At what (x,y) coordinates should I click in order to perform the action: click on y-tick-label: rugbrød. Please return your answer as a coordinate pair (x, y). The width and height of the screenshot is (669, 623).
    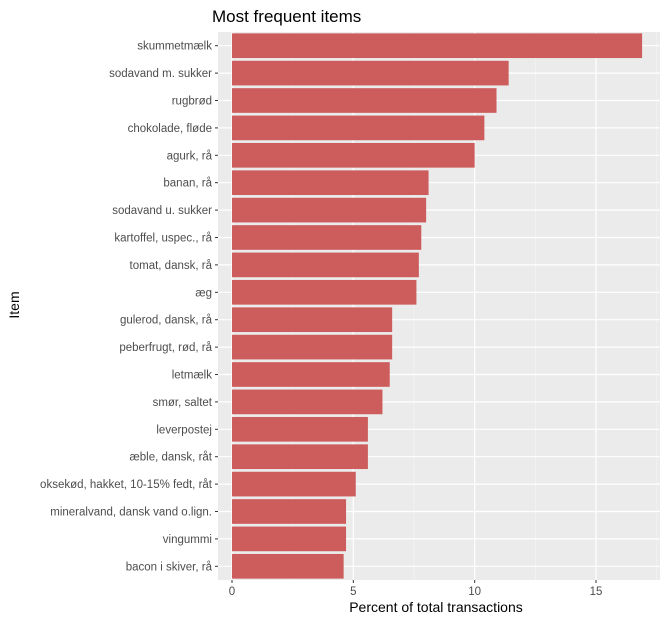
    Looking at the image, I should click on (192, 102).